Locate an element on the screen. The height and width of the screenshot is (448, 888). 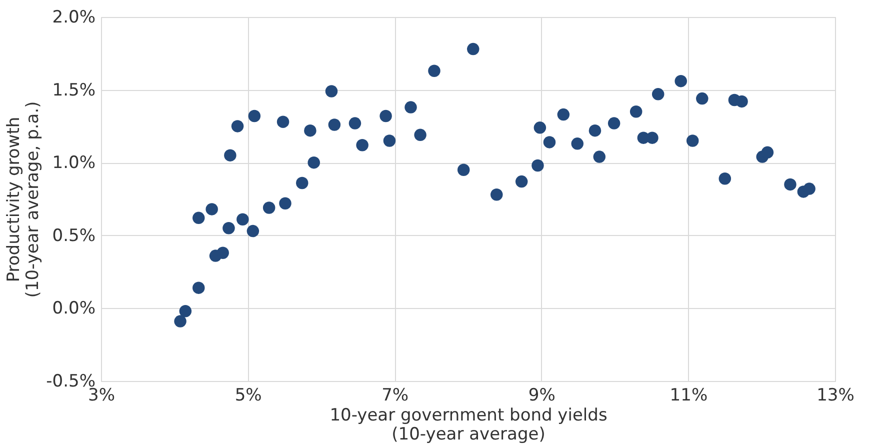
x-axis-title: 10-year government bond yields (10-year average) is located at coordinates (469, 425).